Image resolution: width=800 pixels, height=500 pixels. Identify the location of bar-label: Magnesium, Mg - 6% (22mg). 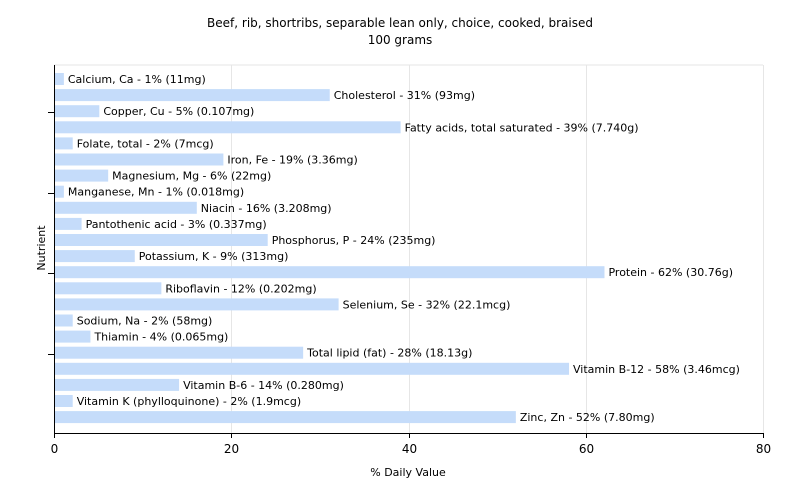
(191, 176).